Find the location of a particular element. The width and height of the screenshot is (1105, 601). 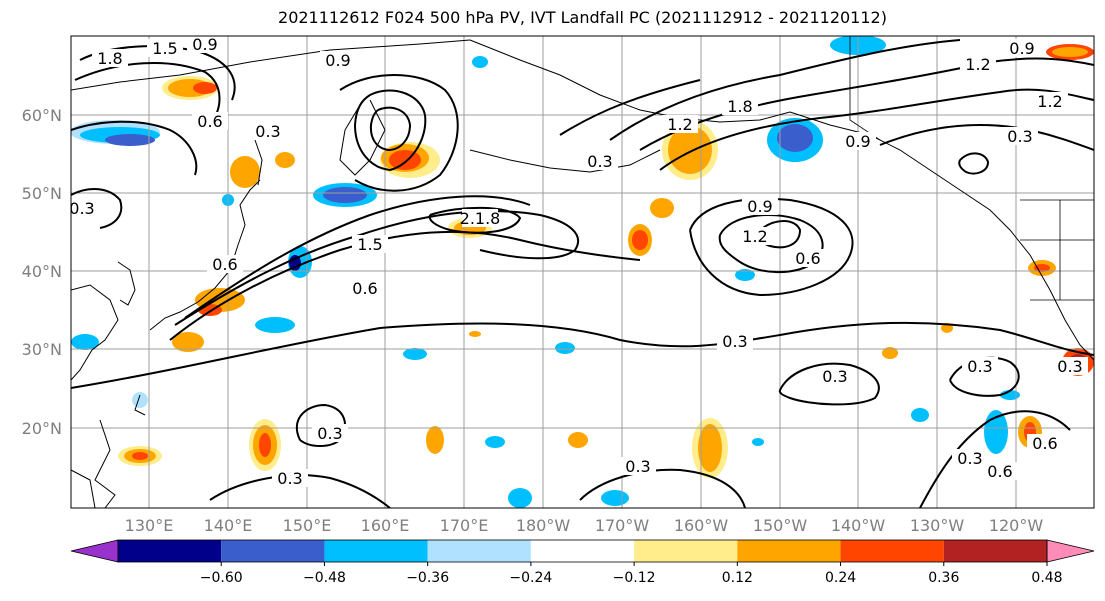

colorbar-extend-low is located at coordinates (94, 551).